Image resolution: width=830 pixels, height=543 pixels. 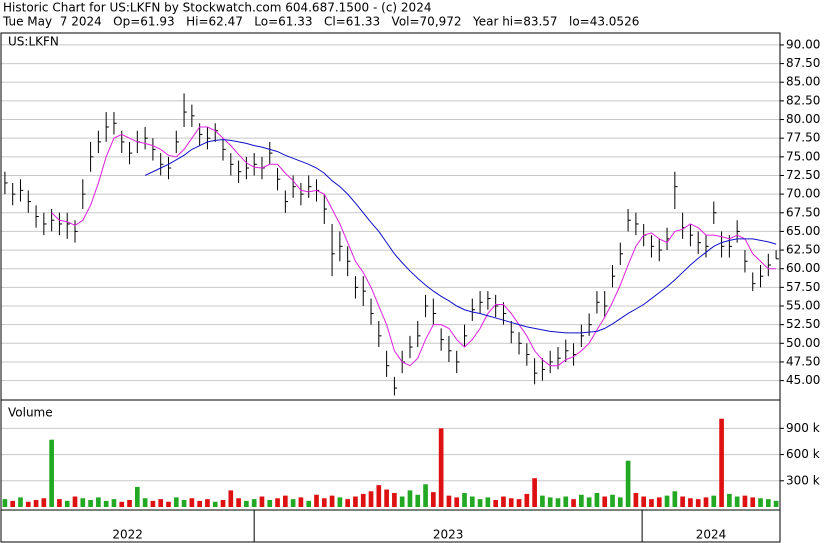 What do you see at coordinates (390, 526) in the screenshot?
I see `year-strip-frame` at bounding box center [390, 526].